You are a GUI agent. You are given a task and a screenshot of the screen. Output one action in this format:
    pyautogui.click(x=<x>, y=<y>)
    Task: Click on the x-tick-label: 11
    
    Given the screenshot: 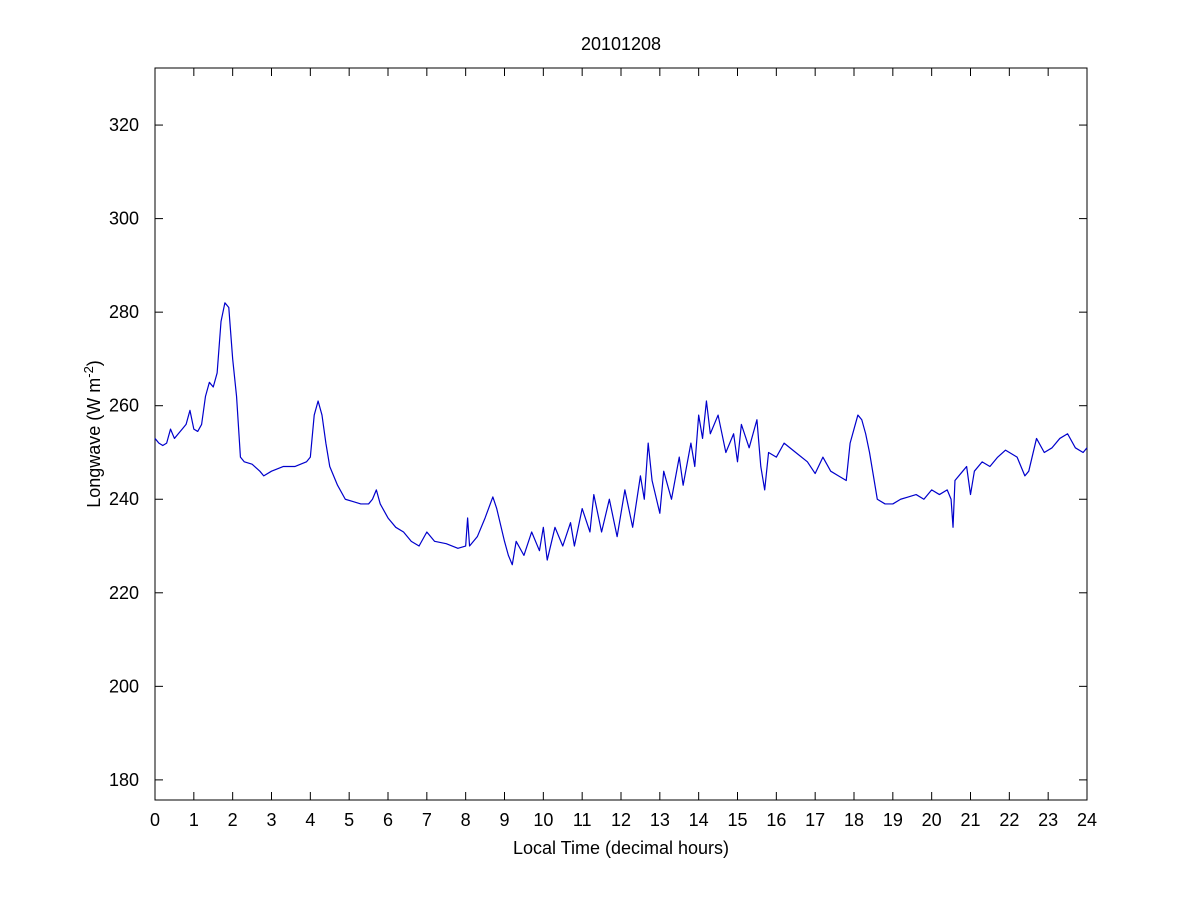 What is the action you would take?
    pyautogui.click(x=582, y=820)
    